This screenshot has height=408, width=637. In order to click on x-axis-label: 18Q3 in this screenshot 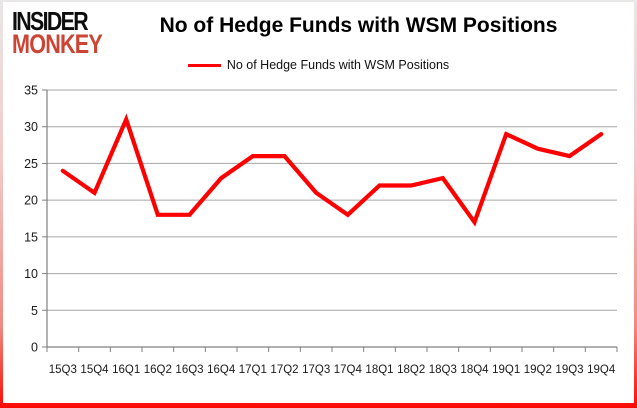, I will do `click(443, 370)`.